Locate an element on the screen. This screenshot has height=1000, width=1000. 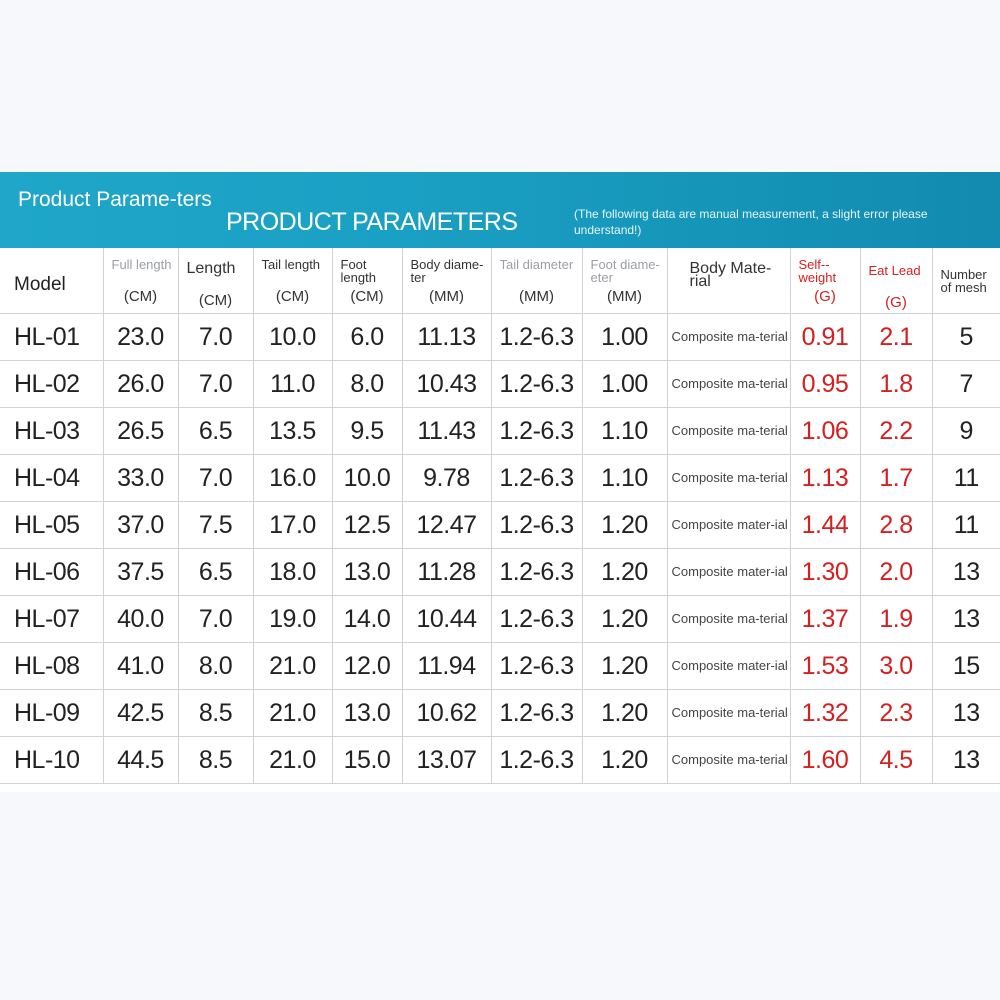
cell-tail: 16.0 is located at coordinates (293, 478).